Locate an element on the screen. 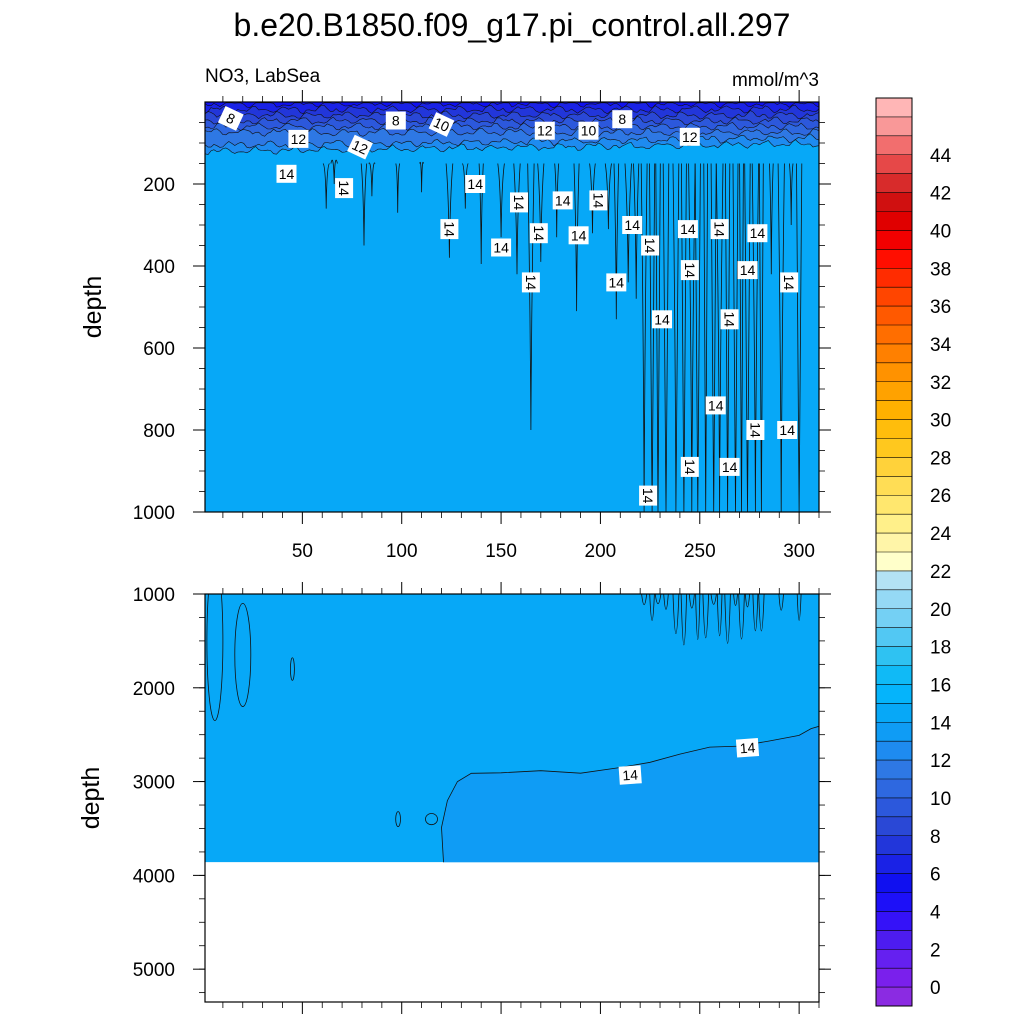  contour-label: 8 is located at coordinates (395, 120).